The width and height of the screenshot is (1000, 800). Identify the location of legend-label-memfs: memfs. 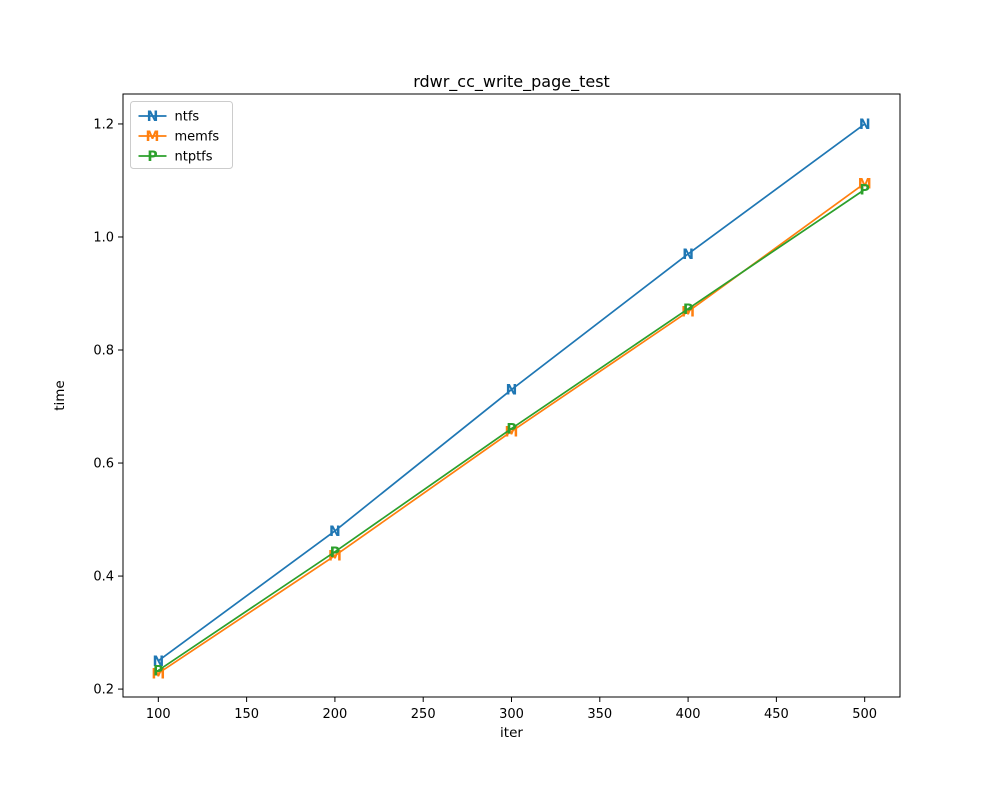
(197, 137).